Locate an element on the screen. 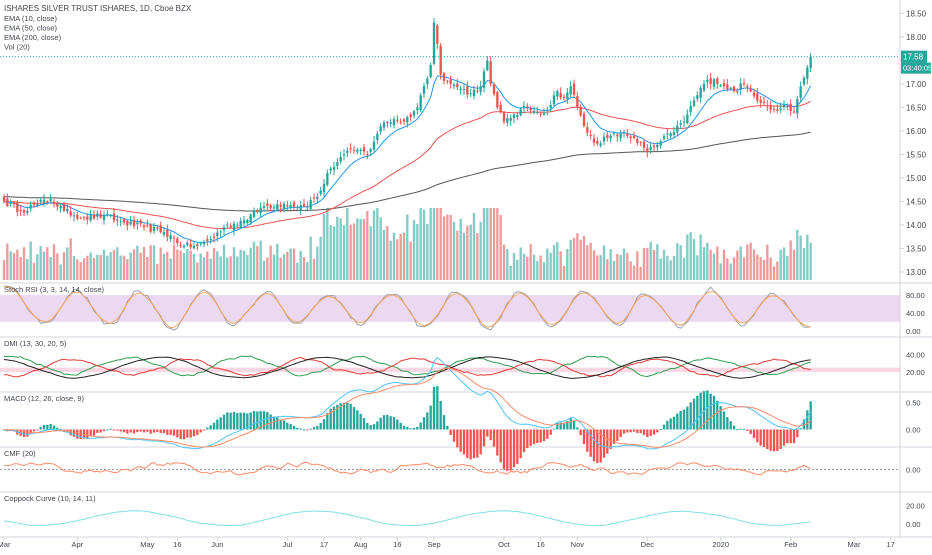 This screenshot has width=932, height=555. time-axis-tick-label: 2020 is located at coordinates (720, 544).